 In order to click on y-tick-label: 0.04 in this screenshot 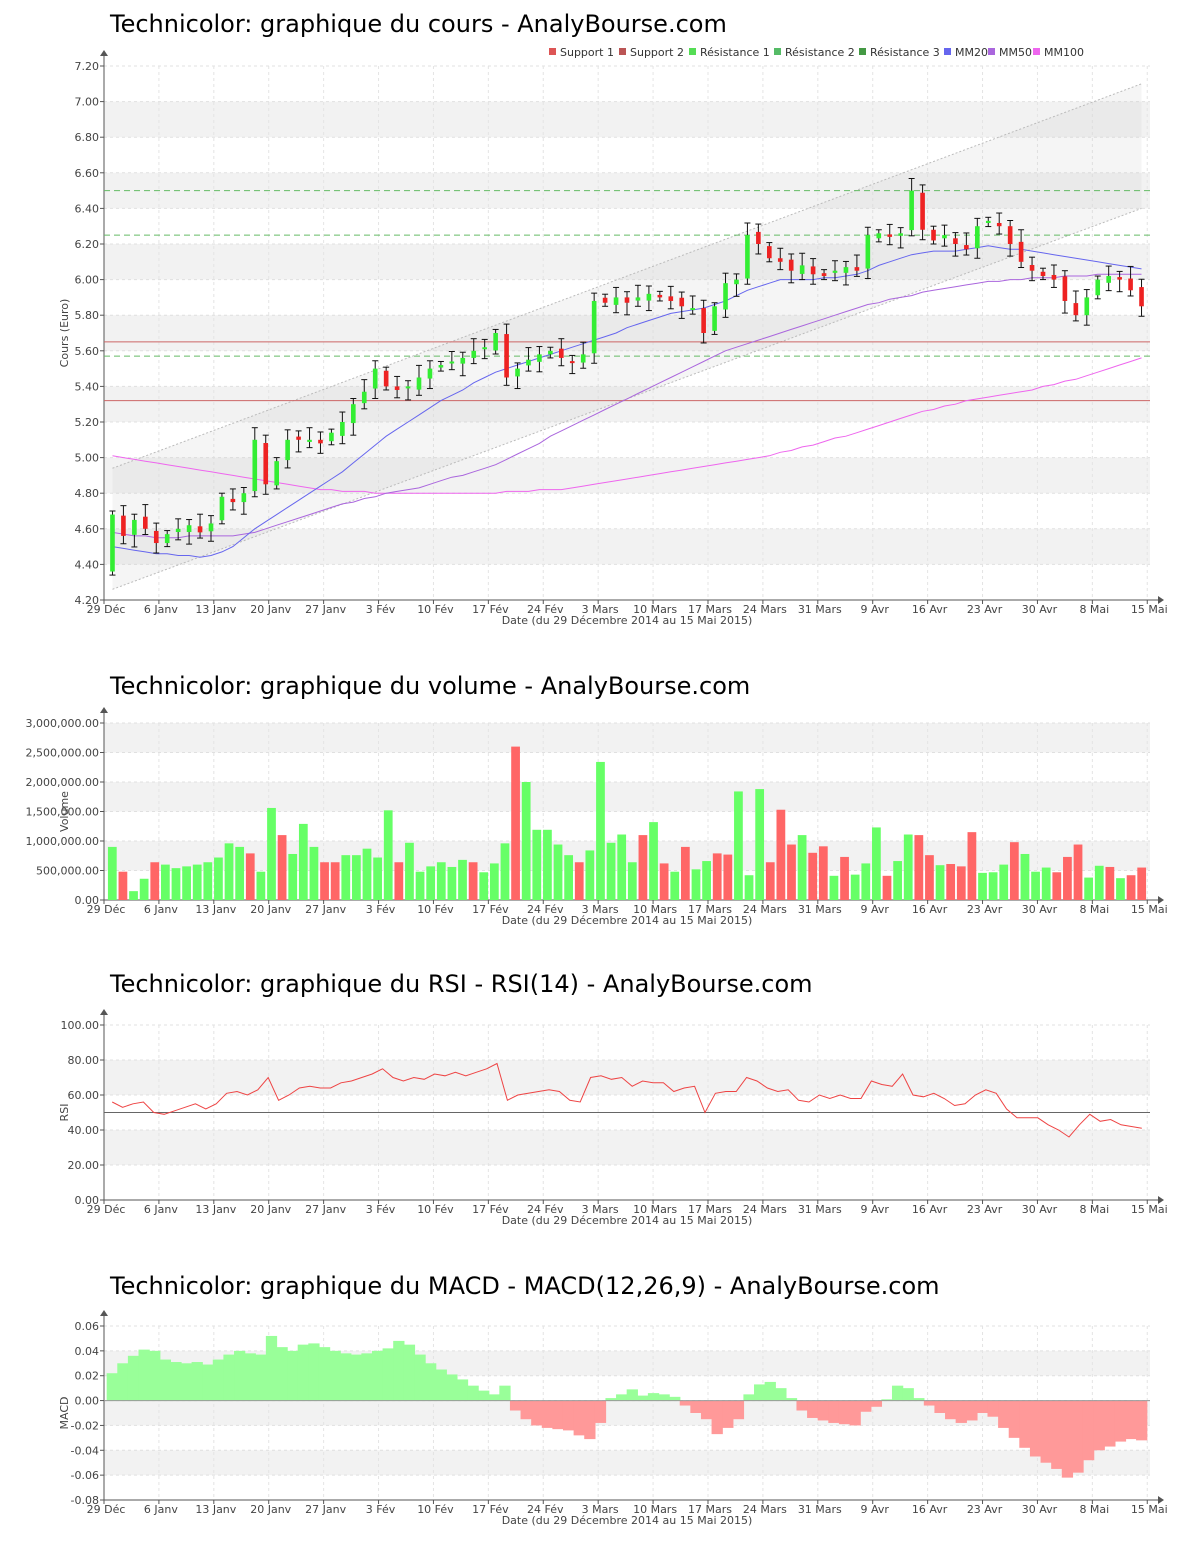, I will do `click(87, 1351)`.